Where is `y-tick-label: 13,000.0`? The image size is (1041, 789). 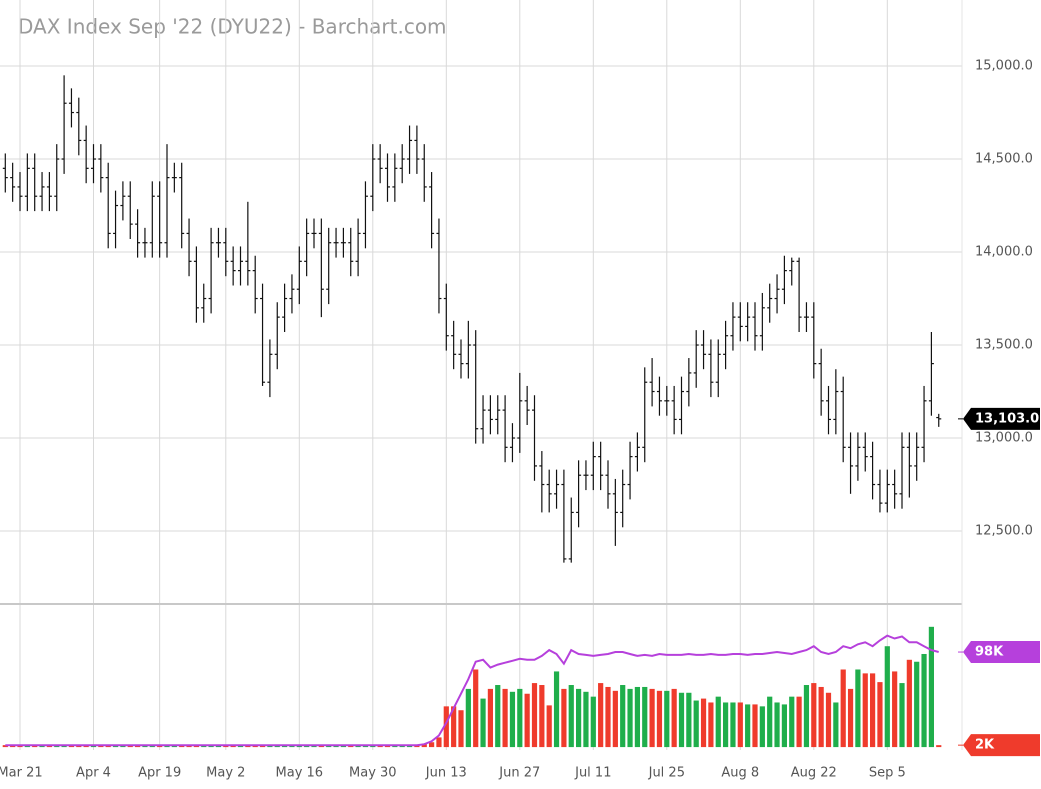 y-tick-label: 13,000.0 is located at coordinates (1004, 438).